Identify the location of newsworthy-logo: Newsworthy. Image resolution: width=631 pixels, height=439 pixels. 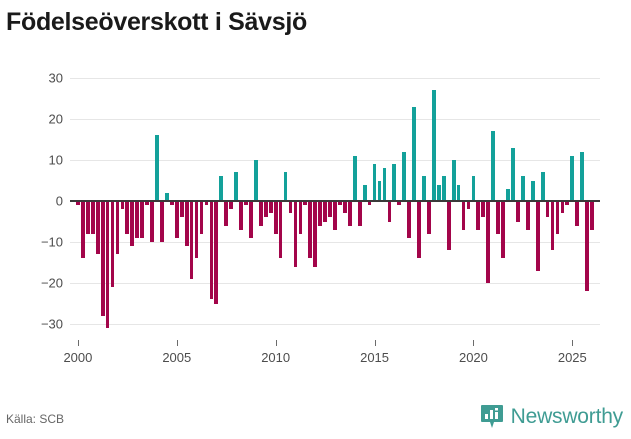
(551, 417).